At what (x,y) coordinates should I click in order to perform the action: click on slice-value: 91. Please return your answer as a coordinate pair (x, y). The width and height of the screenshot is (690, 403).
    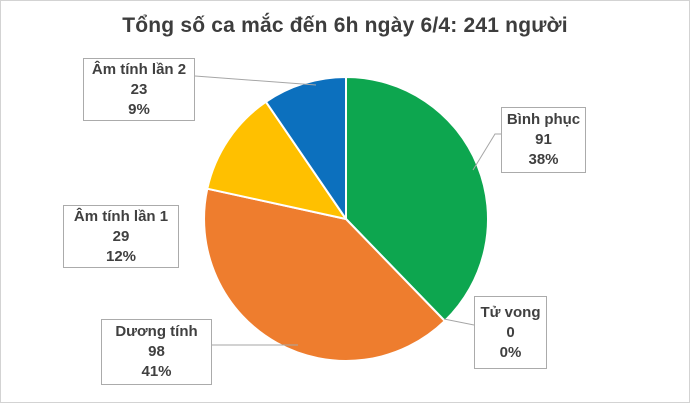
    Looking at the image, I should click on (543, 139).